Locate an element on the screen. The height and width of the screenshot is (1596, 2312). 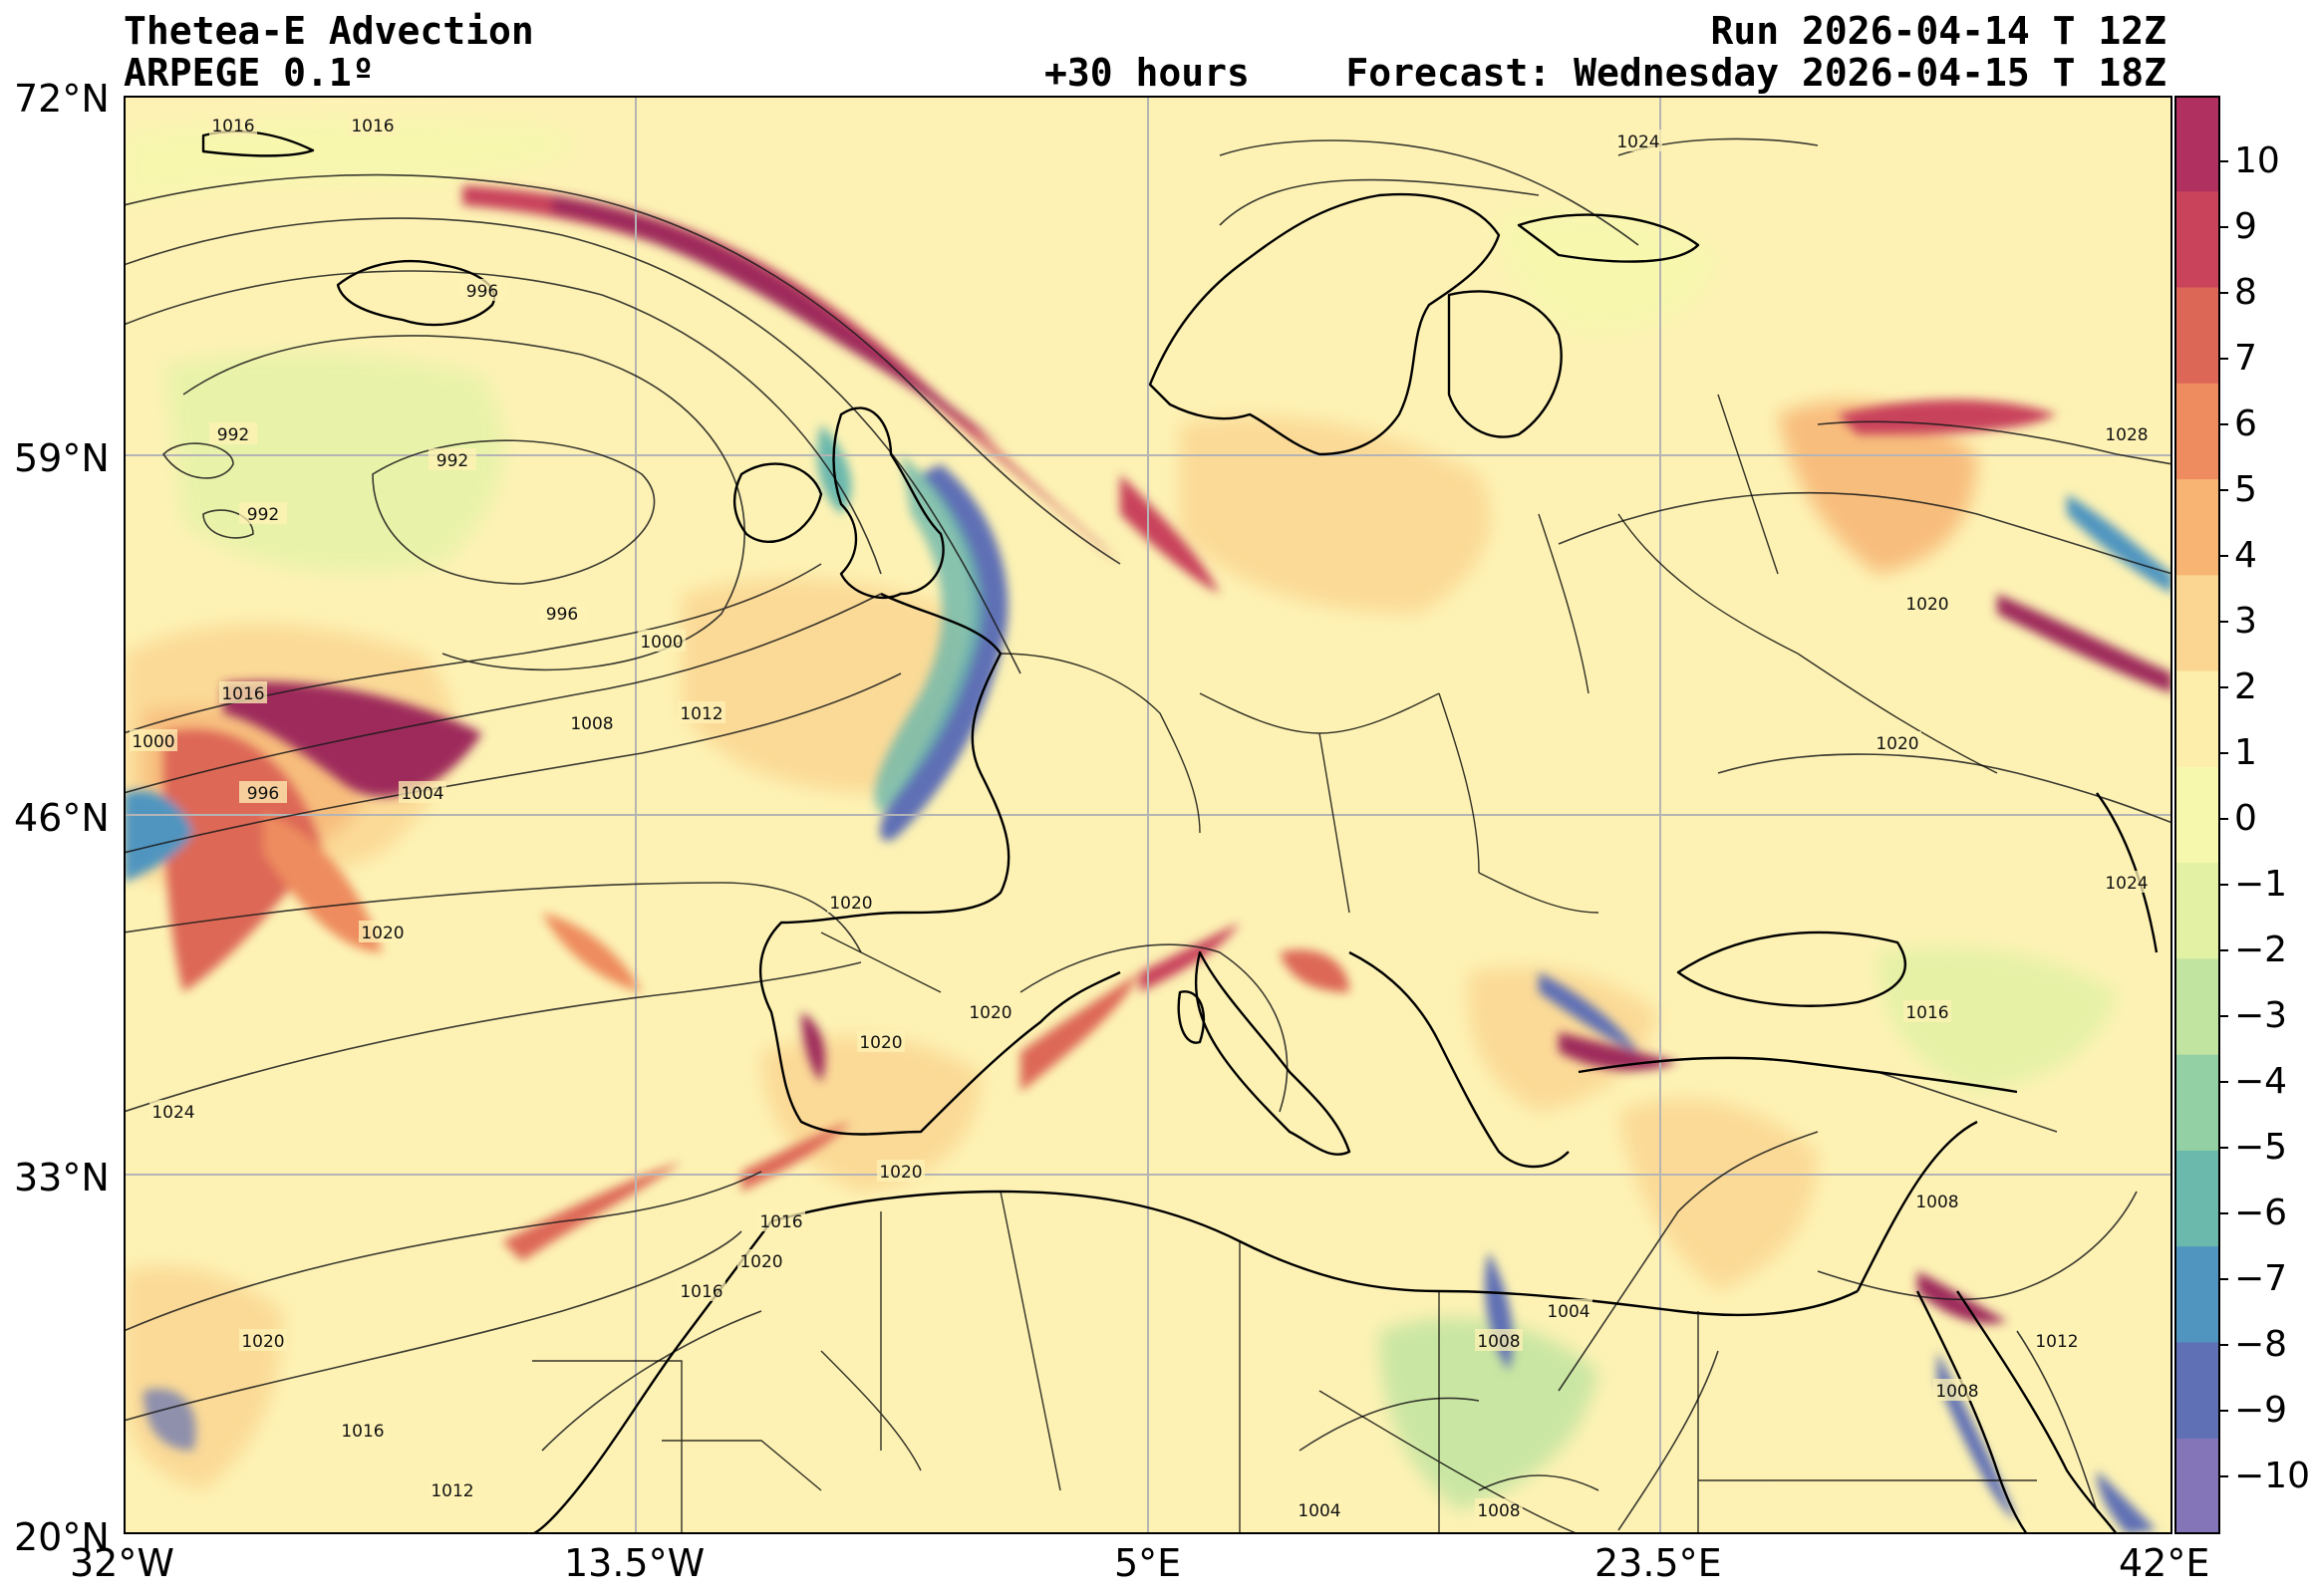
model-subtitle: ARPEGE 0.1º is located at coordinates (250, 73).